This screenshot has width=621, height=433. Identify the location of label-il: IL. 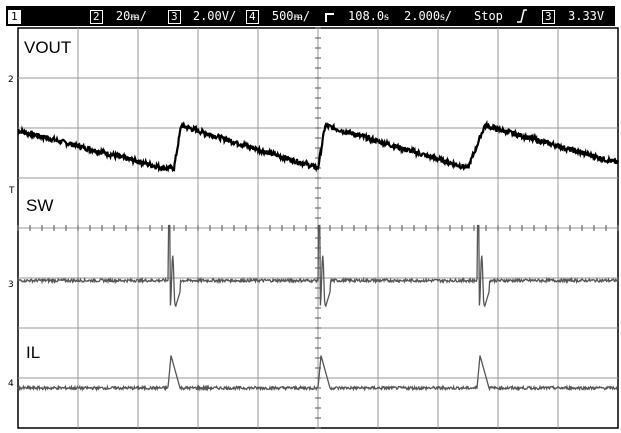
(33, 352).